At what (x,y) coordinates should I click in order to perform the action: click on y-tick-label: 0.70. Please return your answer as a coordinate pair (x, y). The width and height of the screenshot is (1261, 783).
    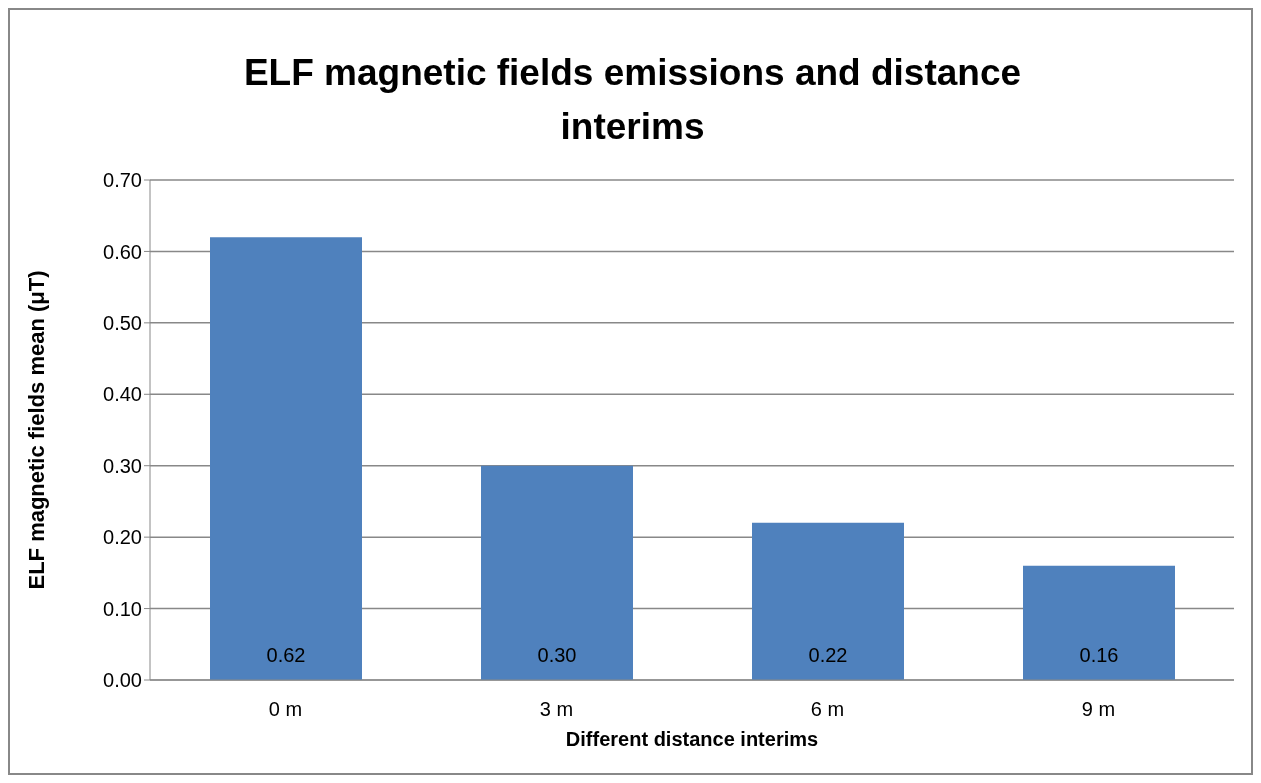
    Looking at the image, I should click on (122, 180).